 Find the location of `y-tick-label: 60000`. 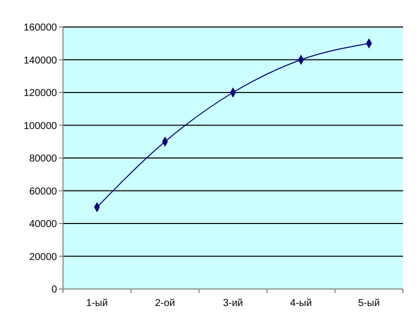

y-tick-label: 60000 is located at coordinates (43, 192).